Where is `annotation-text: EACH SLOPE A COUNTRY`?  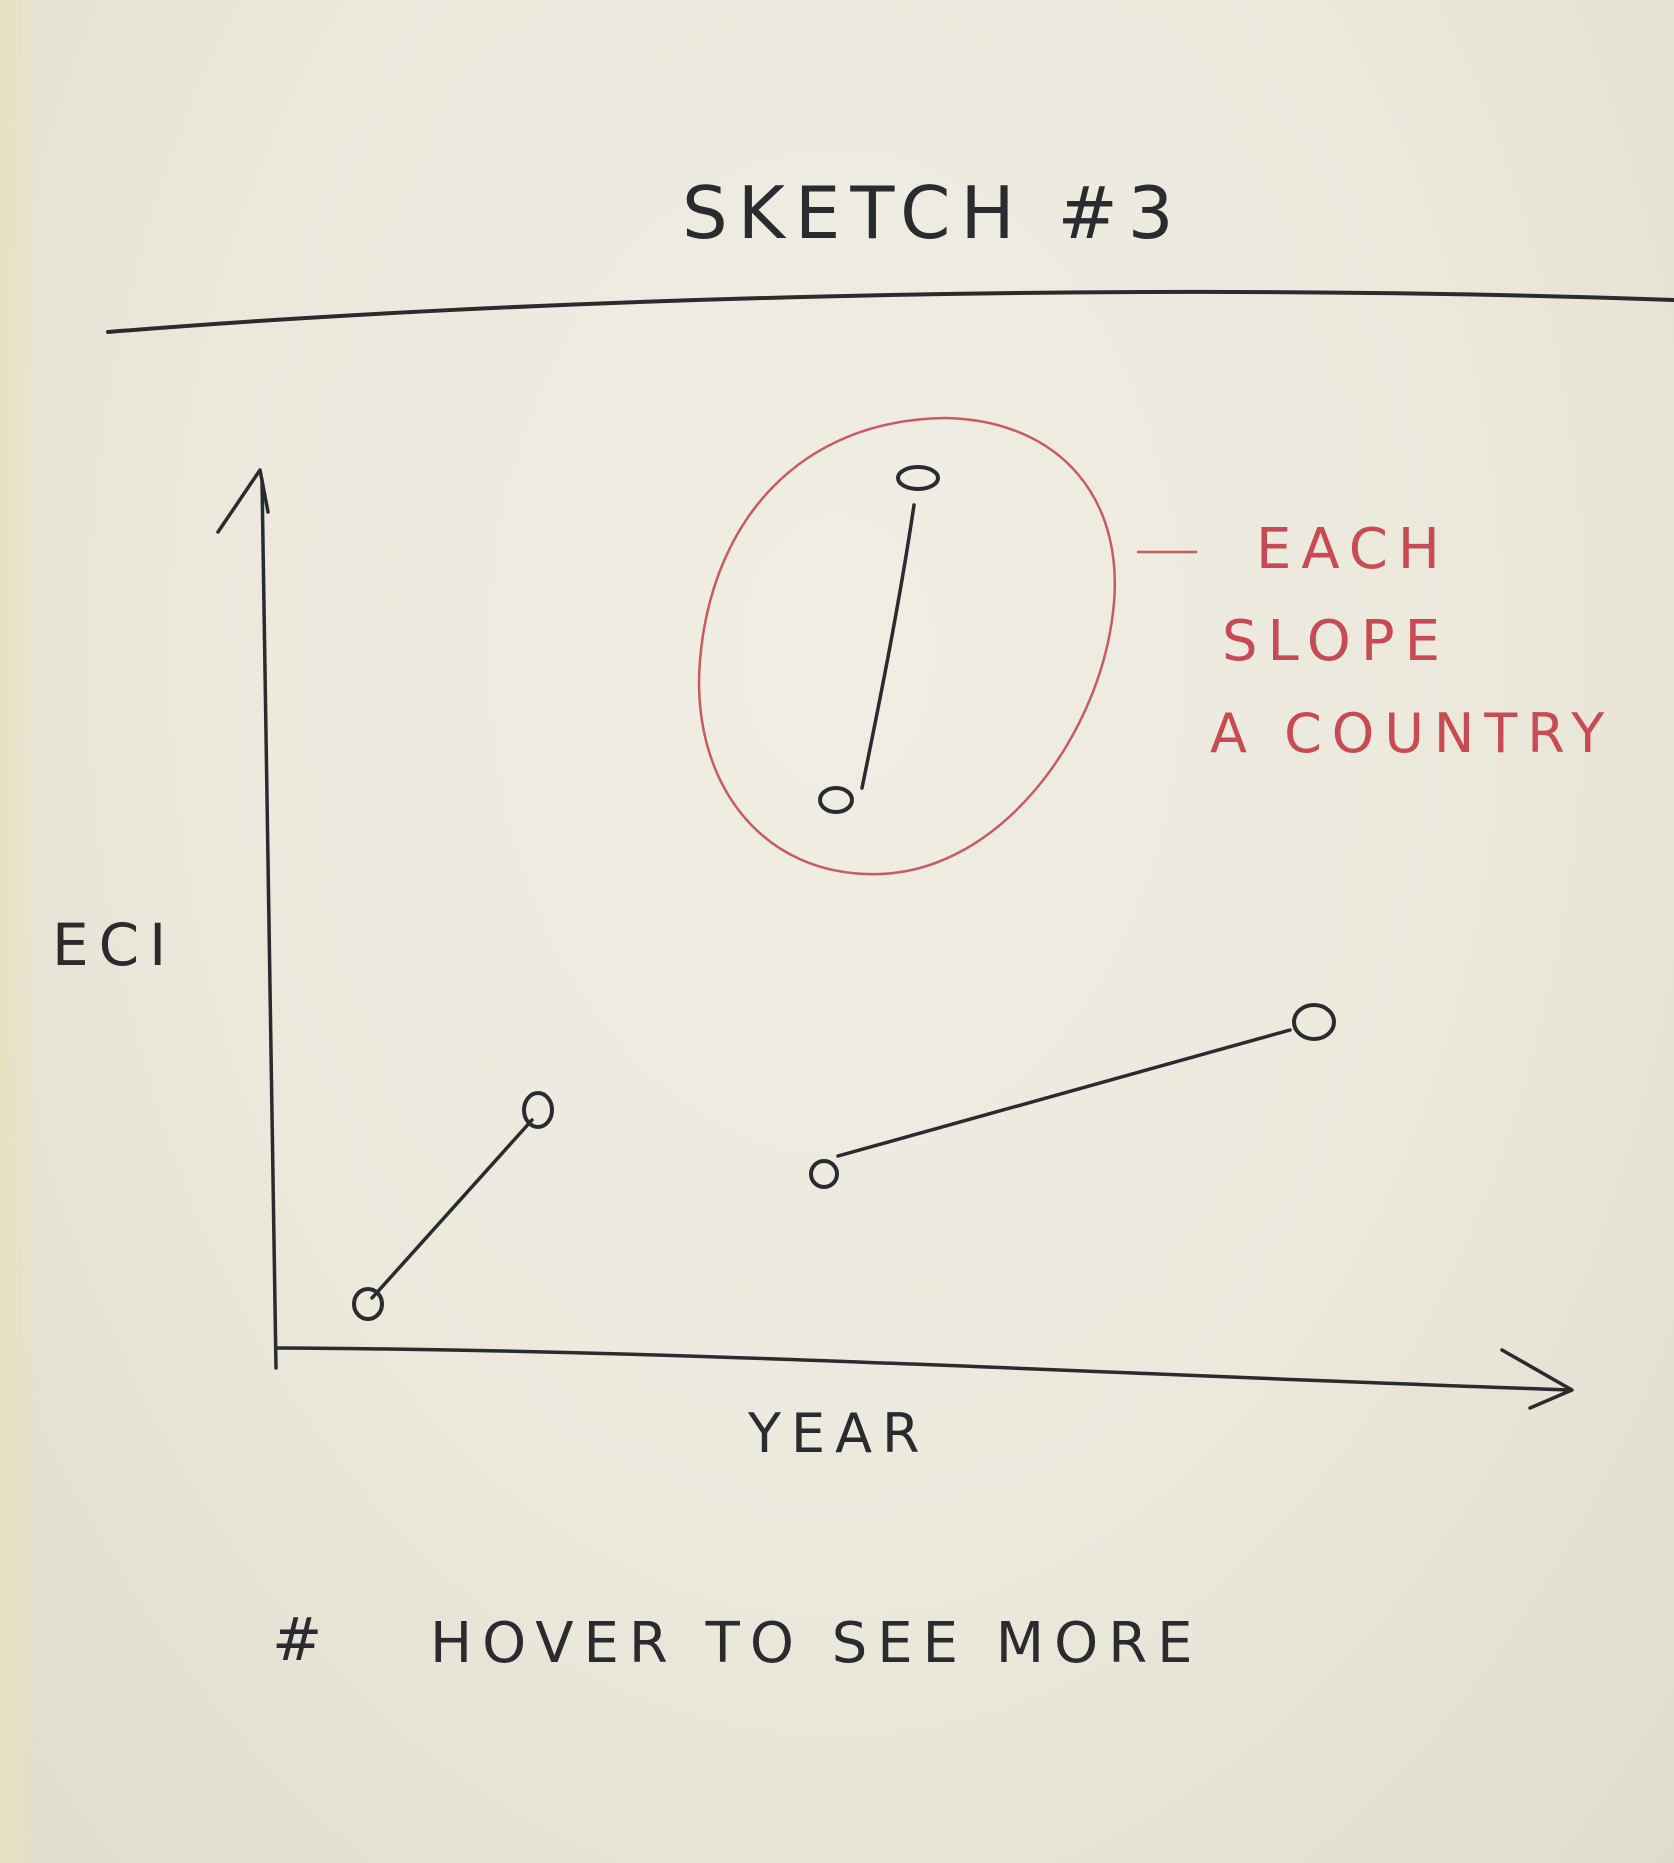
annotation-text: EACH SLOPE A COUNTRY is located at coordinates (1412, 641).